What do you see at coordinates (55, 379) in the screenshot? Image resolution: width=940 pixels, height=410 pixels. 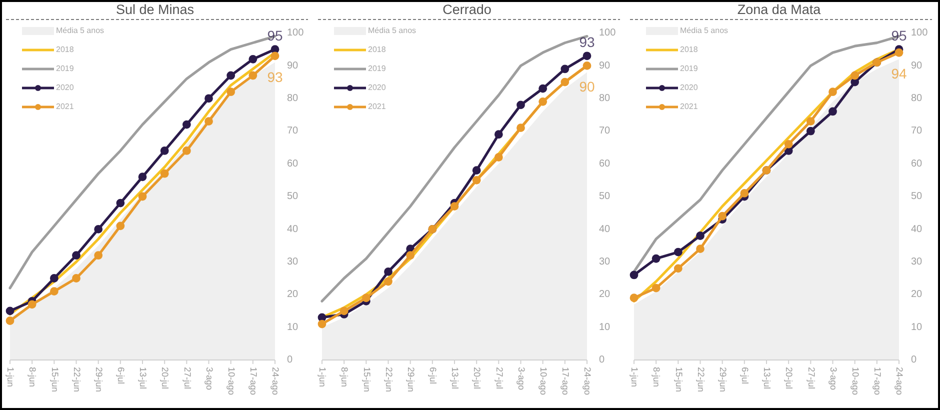 I see `x-tick-label: 15-jun` at bounding box center [55, 379].